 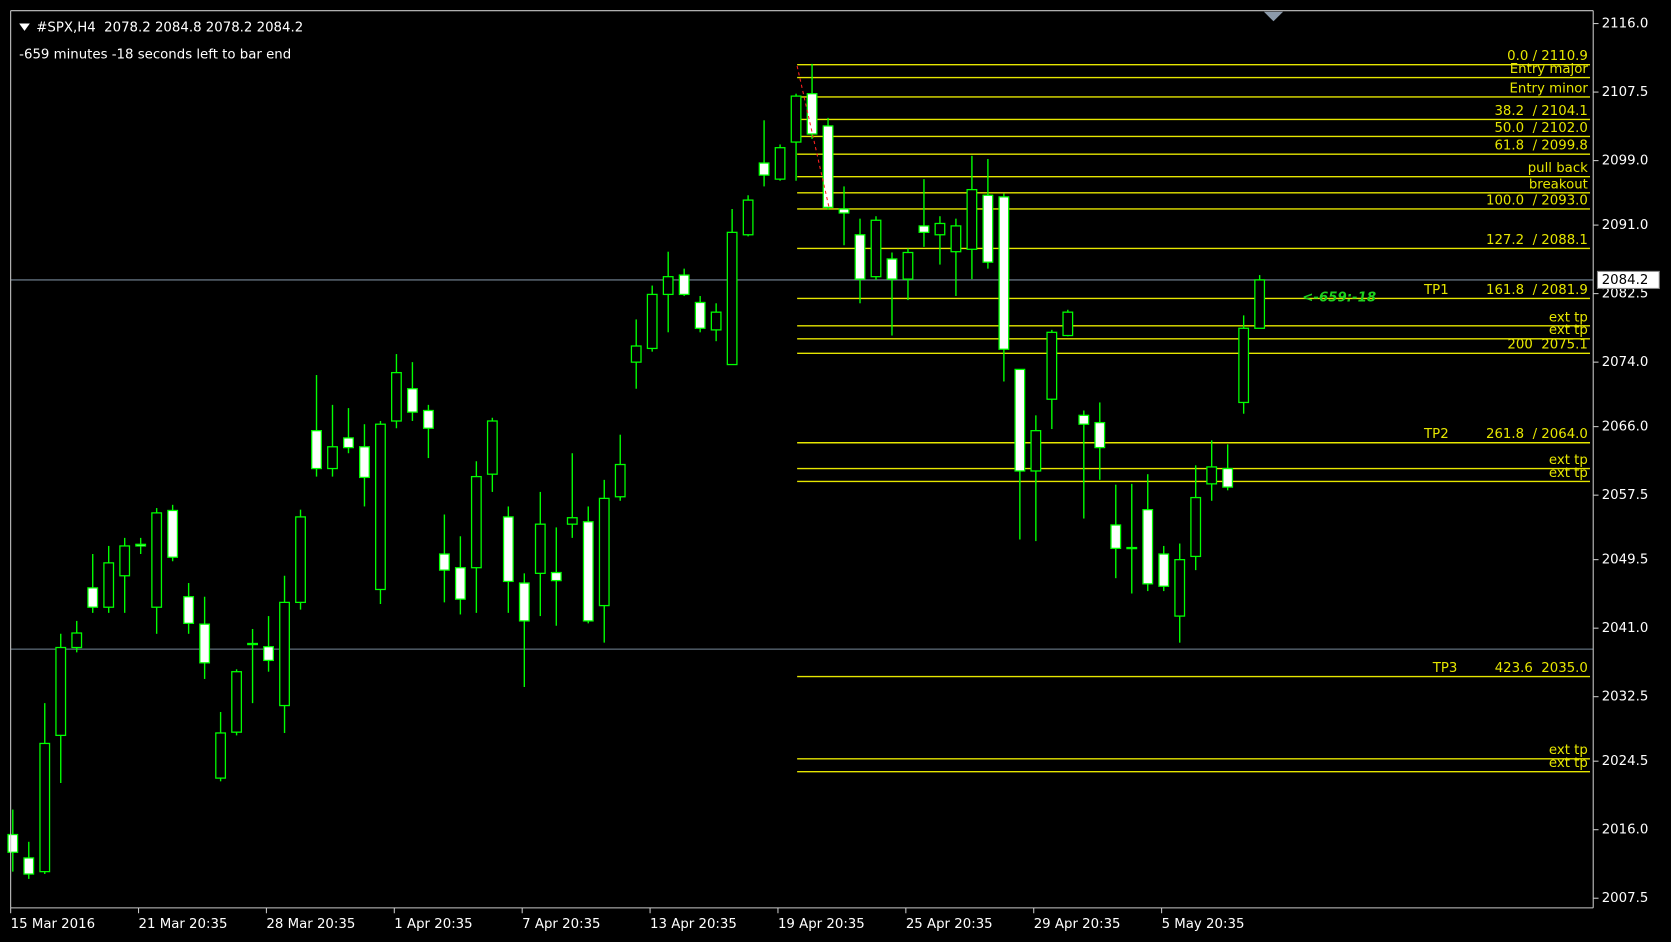 I want to click on fib-level-label: 100.0 / 2093.0, so click(x=1537, y=200).